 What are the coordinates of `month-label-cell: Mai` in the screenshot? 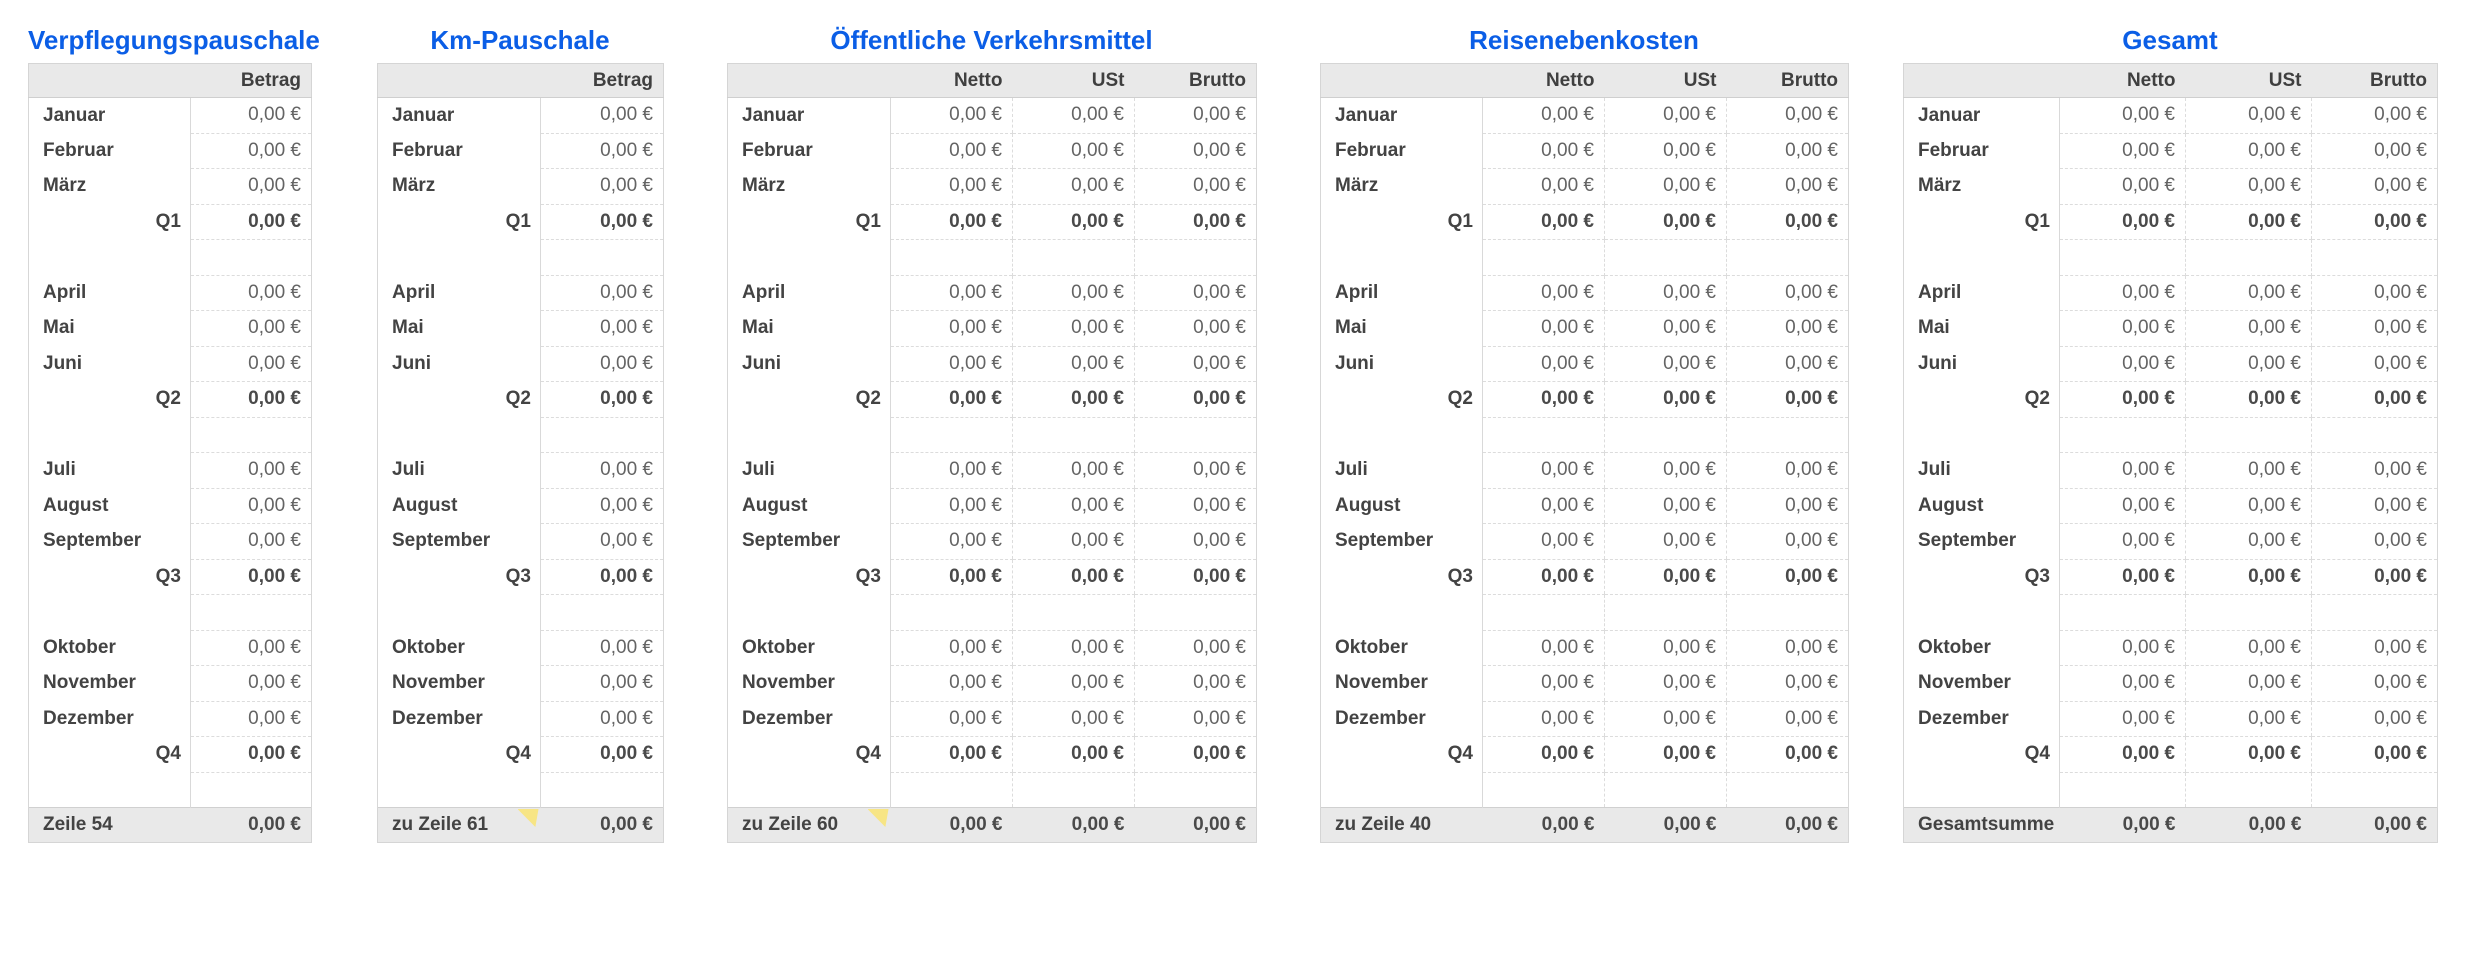 It's located at (1981, 328).